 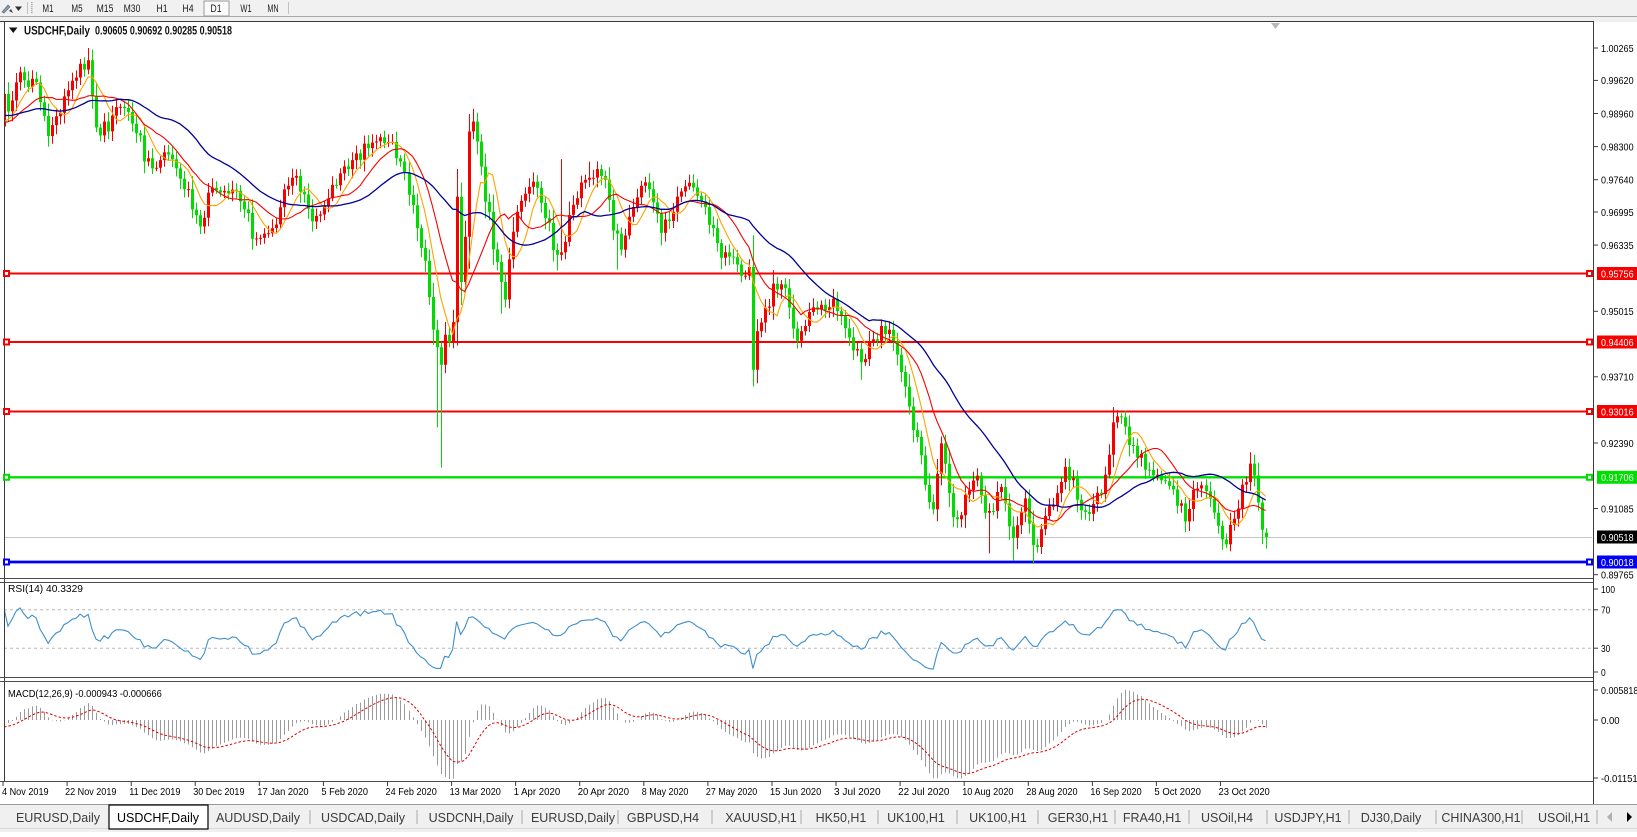 I want to click on svg-text: W1, so click(x=245, y=9).